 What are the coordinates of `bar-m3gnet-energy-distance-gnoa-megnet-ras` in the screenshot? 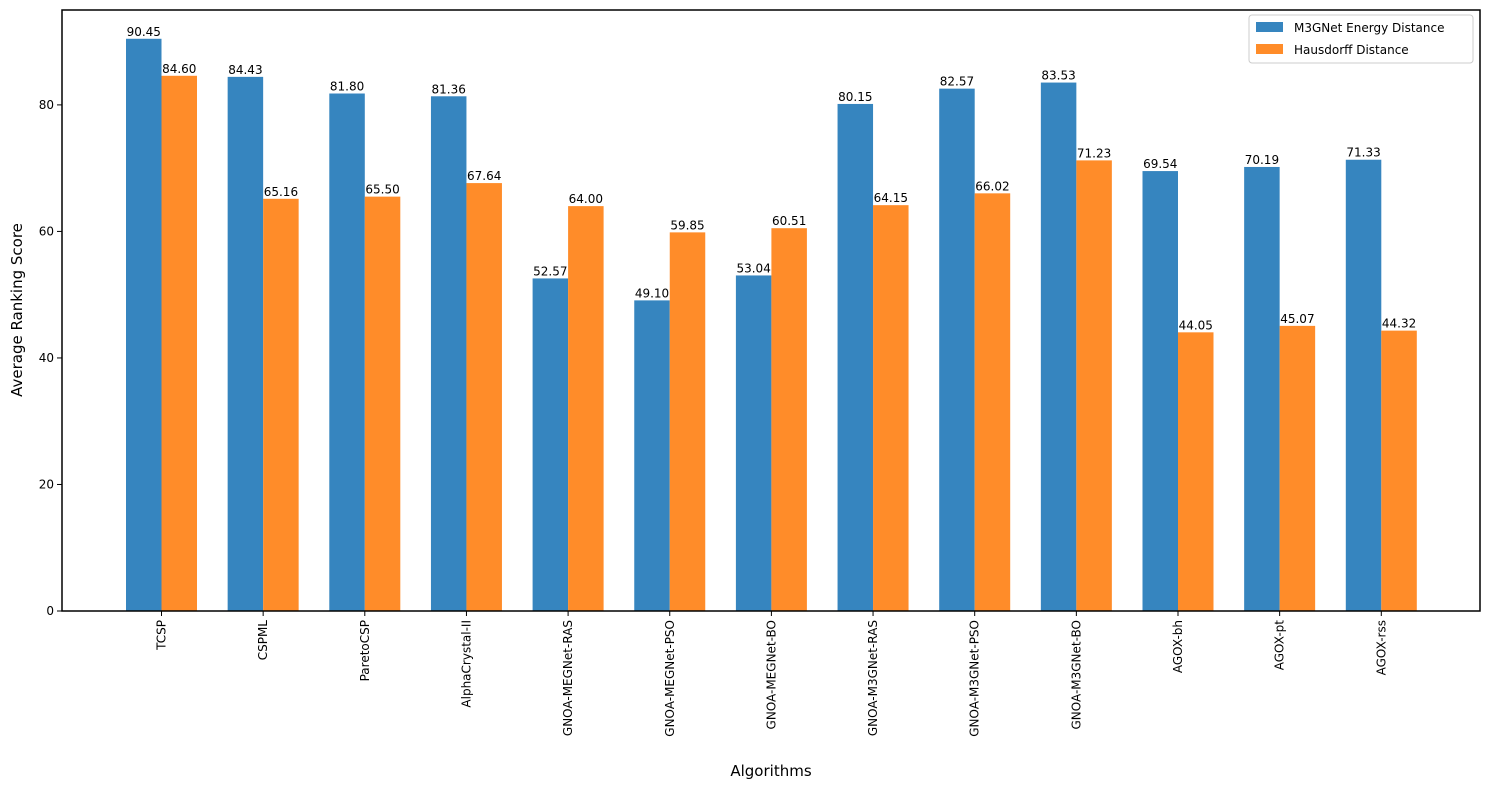 It's located at (550, 444).